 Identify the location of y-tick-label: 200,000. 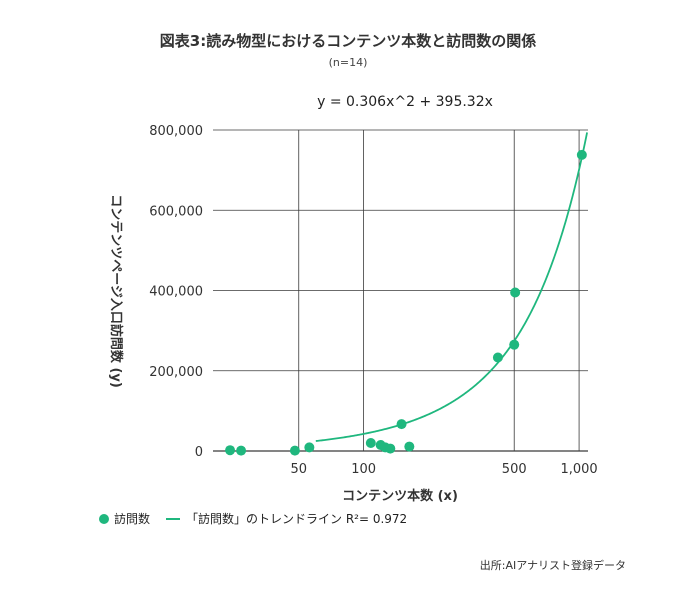
(176, 372).